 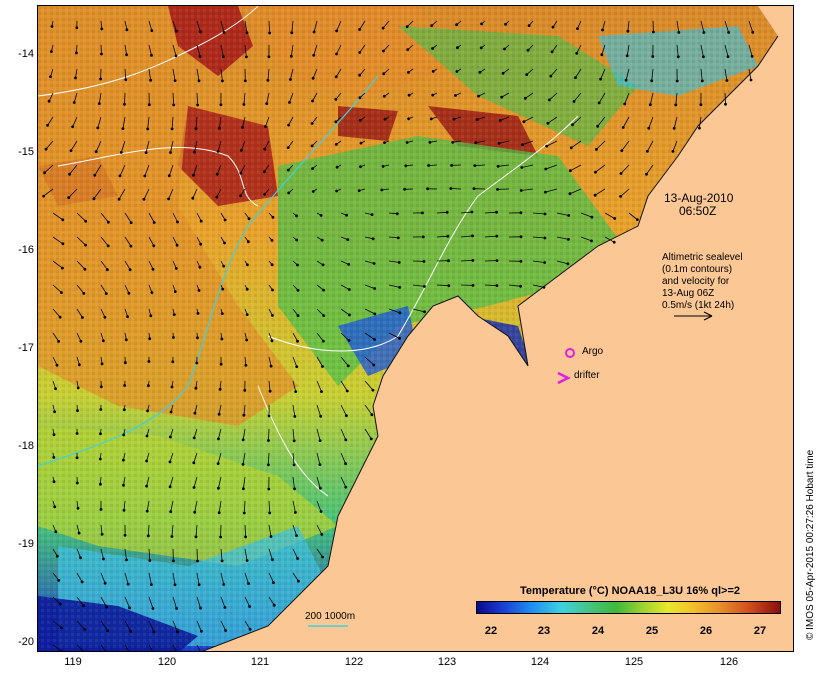 What do you see at coordinates (698, 305) in the screenshot?
I see `legend-line-5: 0.5m/s (1kt 24h)` at bounding box center [698, 305].